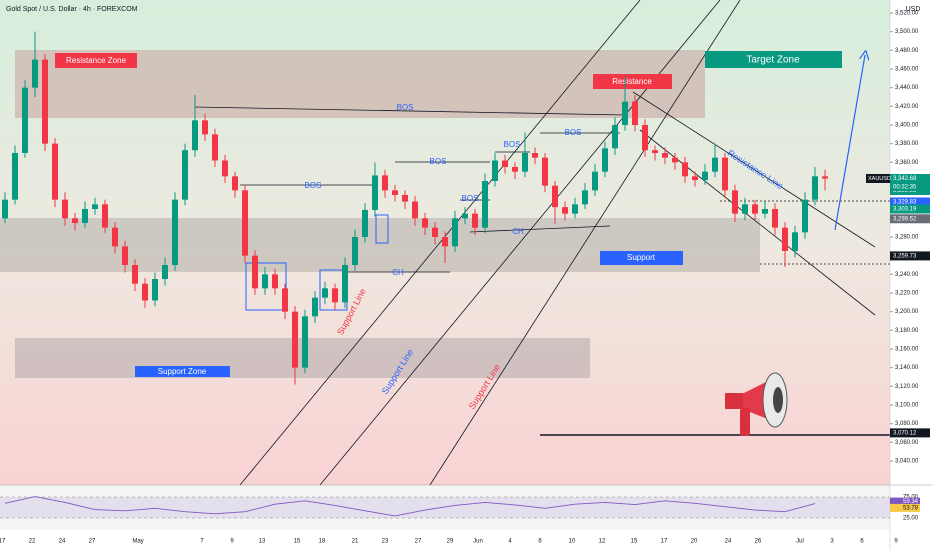 Image resolution: width=932 pixels, height=555 pixels. I want to click on price-tick-label: 3,400.00, so click(907, 126).